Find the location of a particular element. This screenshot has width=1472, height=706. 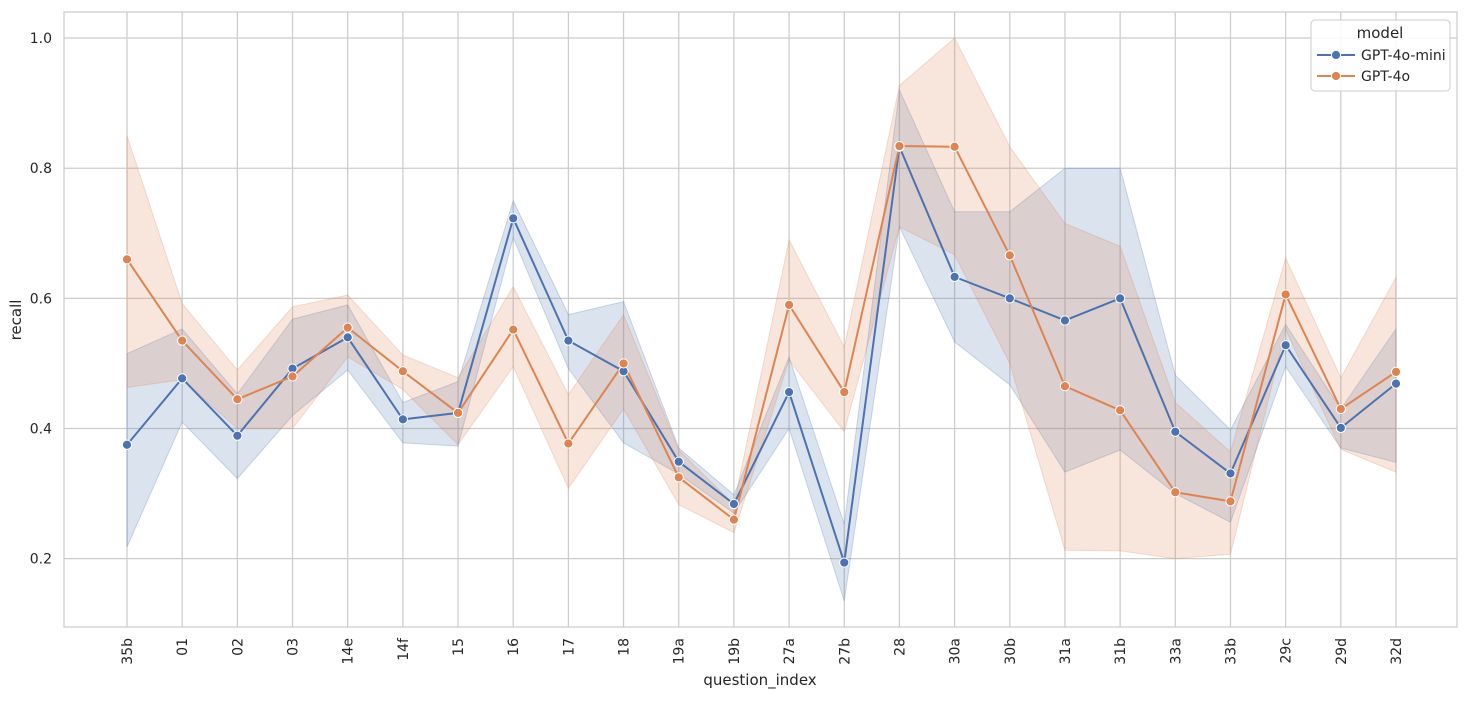

x-tick-label: 28 is located at coordinates (900, 647).